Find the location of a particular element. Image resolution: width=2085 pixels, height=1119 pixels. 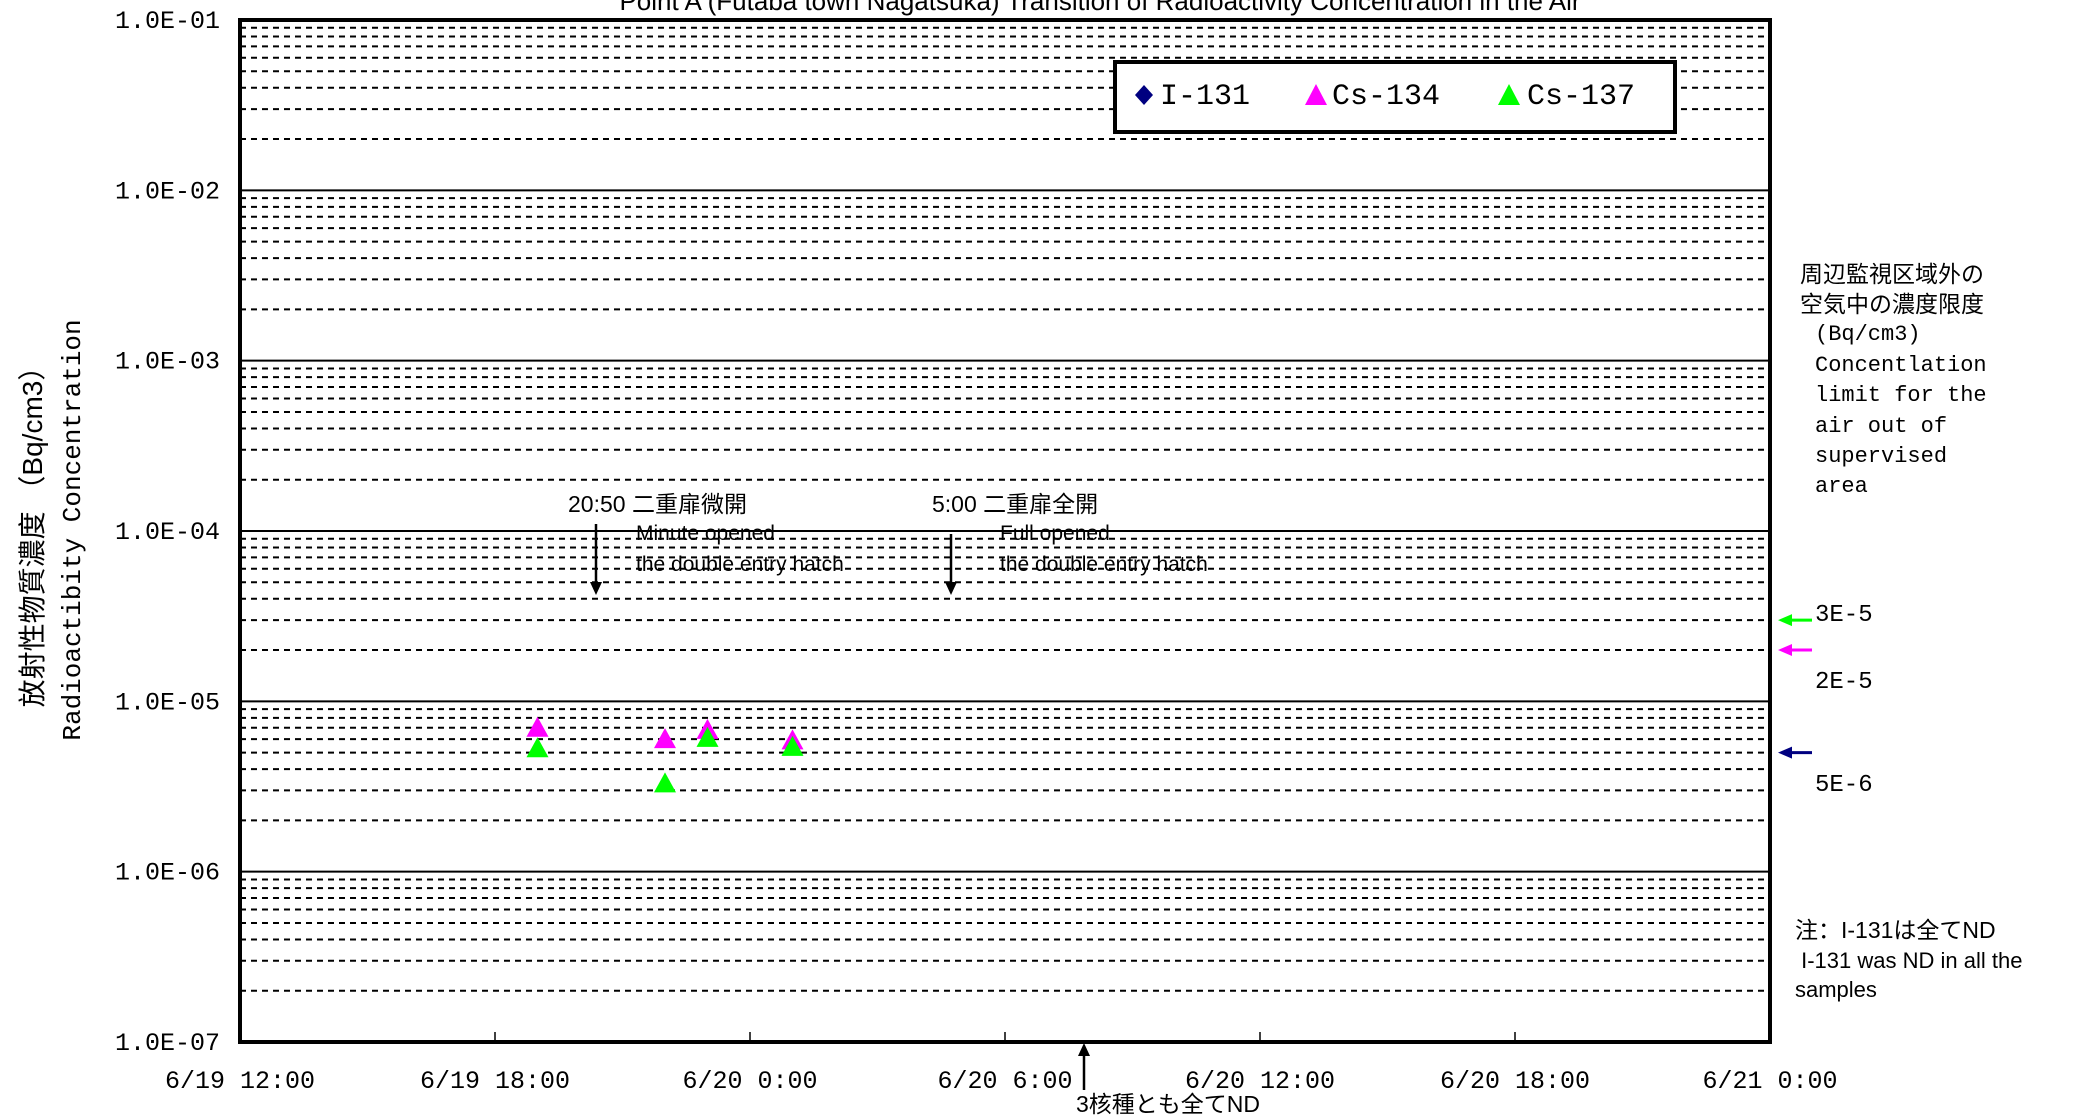

limit-arrowhead-cs137 is located at coordinates (1785, 620).